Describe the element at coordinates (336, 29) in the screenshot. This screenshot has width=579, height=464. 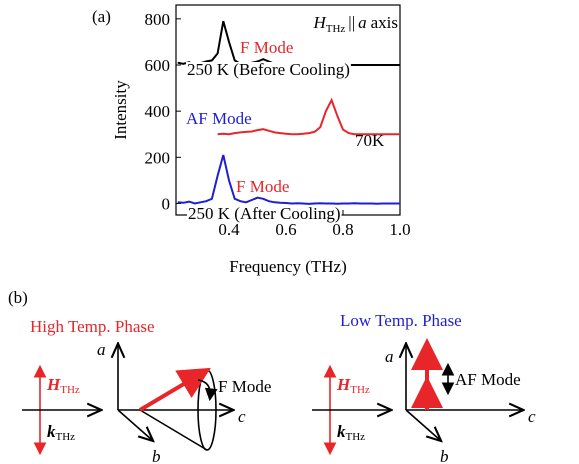
I see `title-part: THz` at that location.